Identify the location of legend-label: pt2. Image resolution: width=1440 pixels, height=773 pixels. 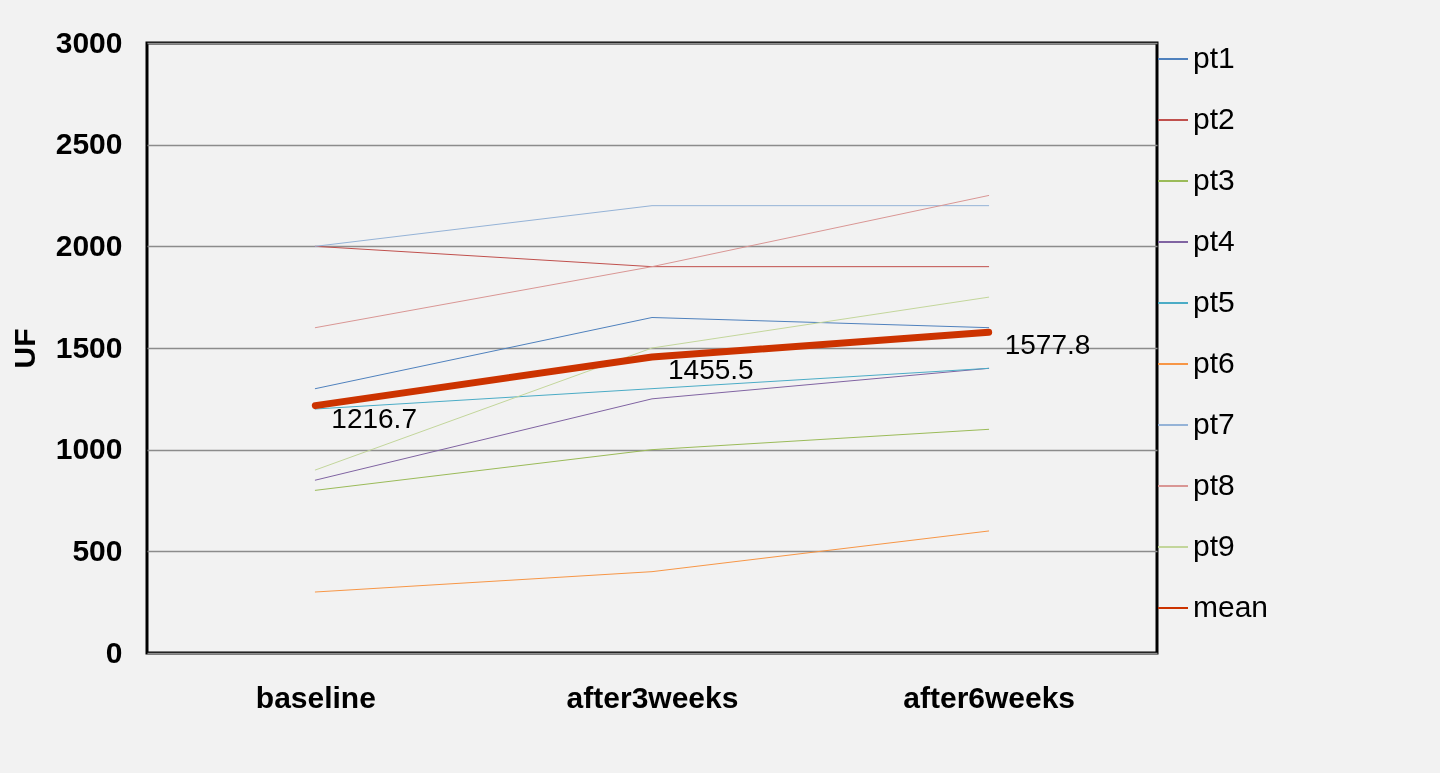
(1214, 118).